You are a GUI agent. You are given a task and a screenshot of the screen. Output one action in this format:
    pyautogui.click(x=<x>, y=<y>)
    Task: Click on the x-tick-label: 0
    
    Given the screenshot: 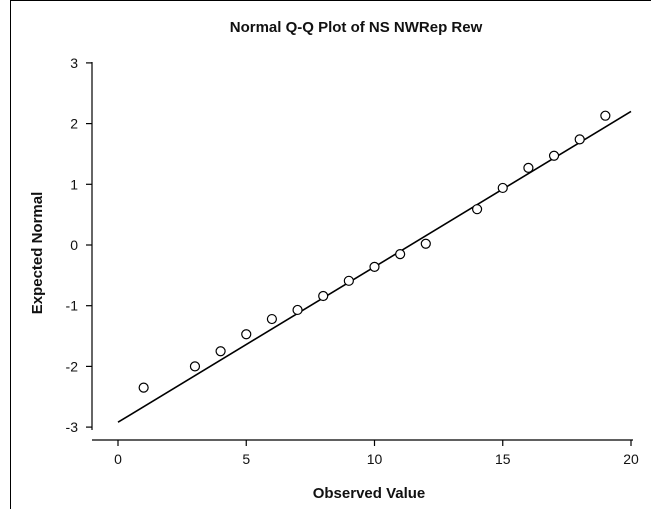 What is the action you would take?
    pyautogui.click(x=118, y=459)
    